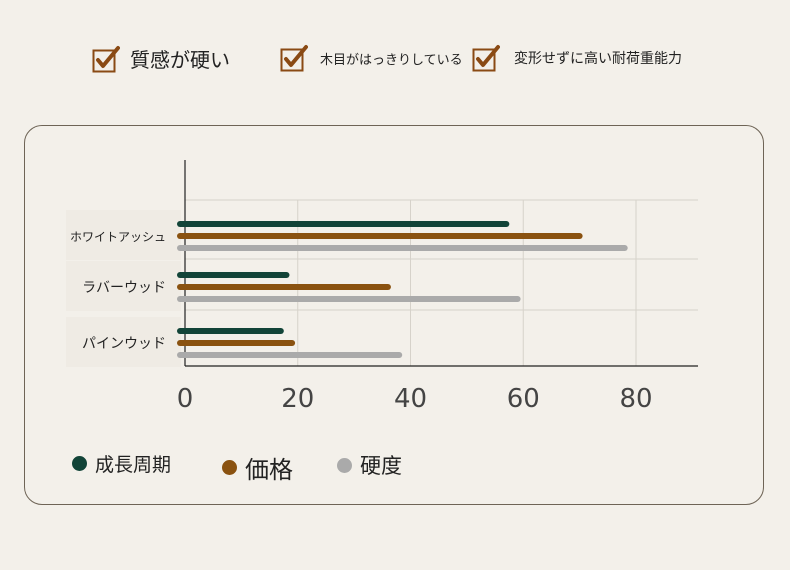 The height and width of the screenshot is (570, 790). What do you see at coordinates (410, 399) in the screenshot?
I see `x-tick-label: 40` at bounding box center [410, 399].